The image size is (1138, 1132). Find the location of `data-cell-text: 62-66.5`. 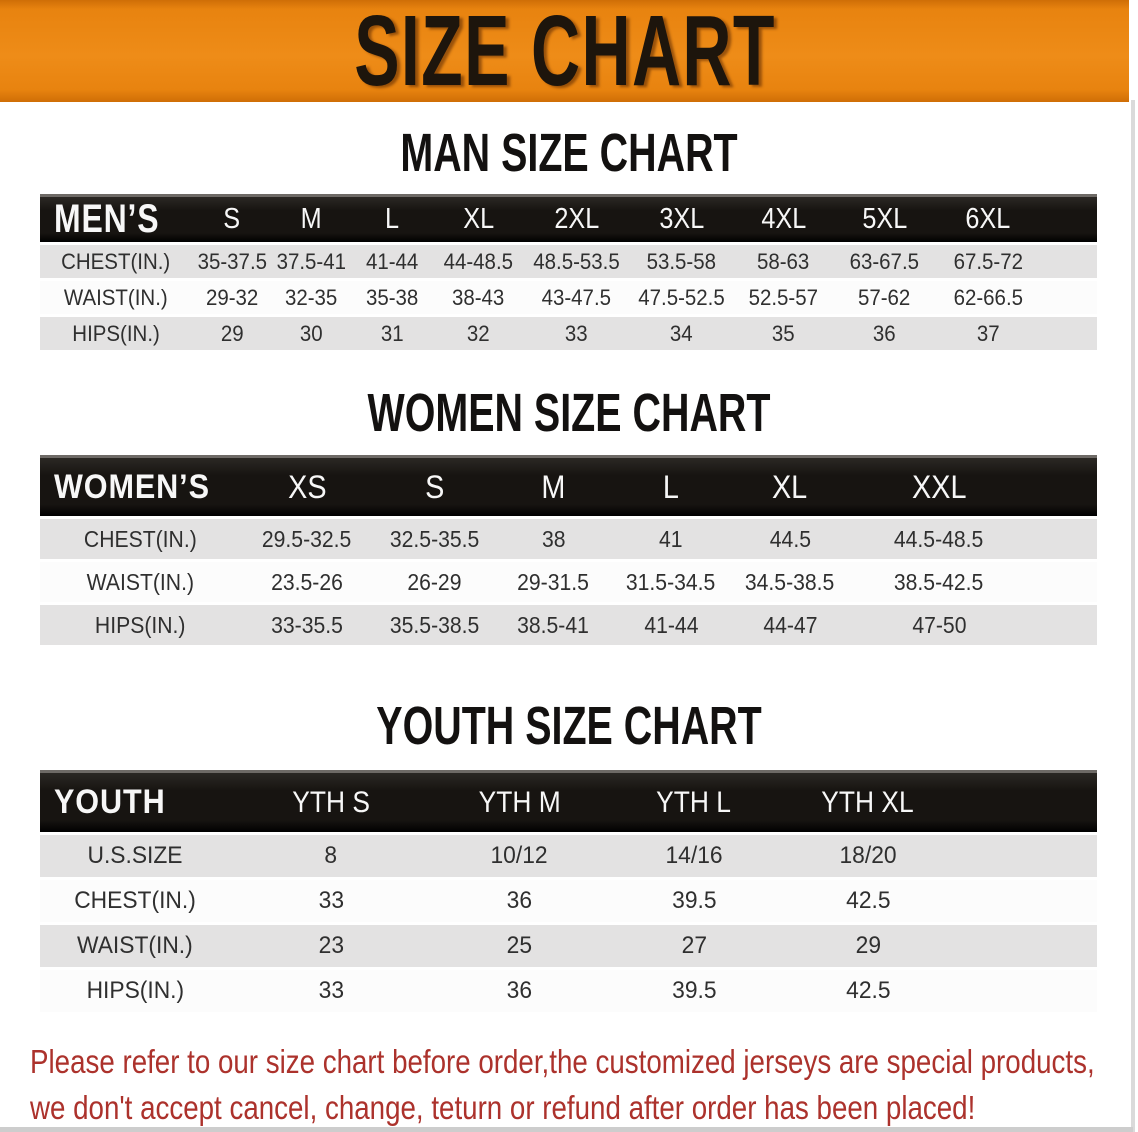

data-cell-text: 62-66.5 is located at coordinates (988, 297).